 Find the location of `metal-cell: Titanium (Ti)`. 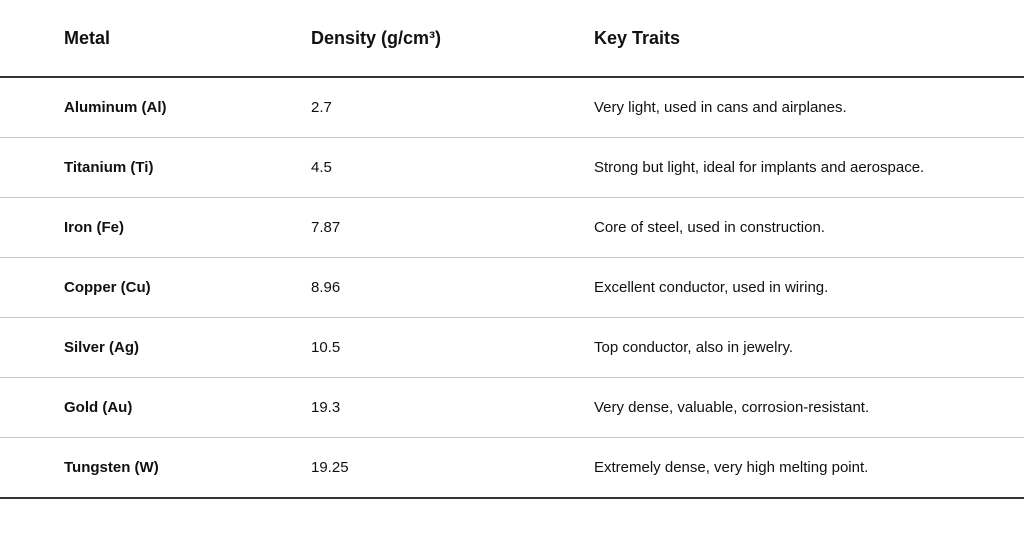

metal-cell: Titanium (Ti) is located at coordinates (155, 167).